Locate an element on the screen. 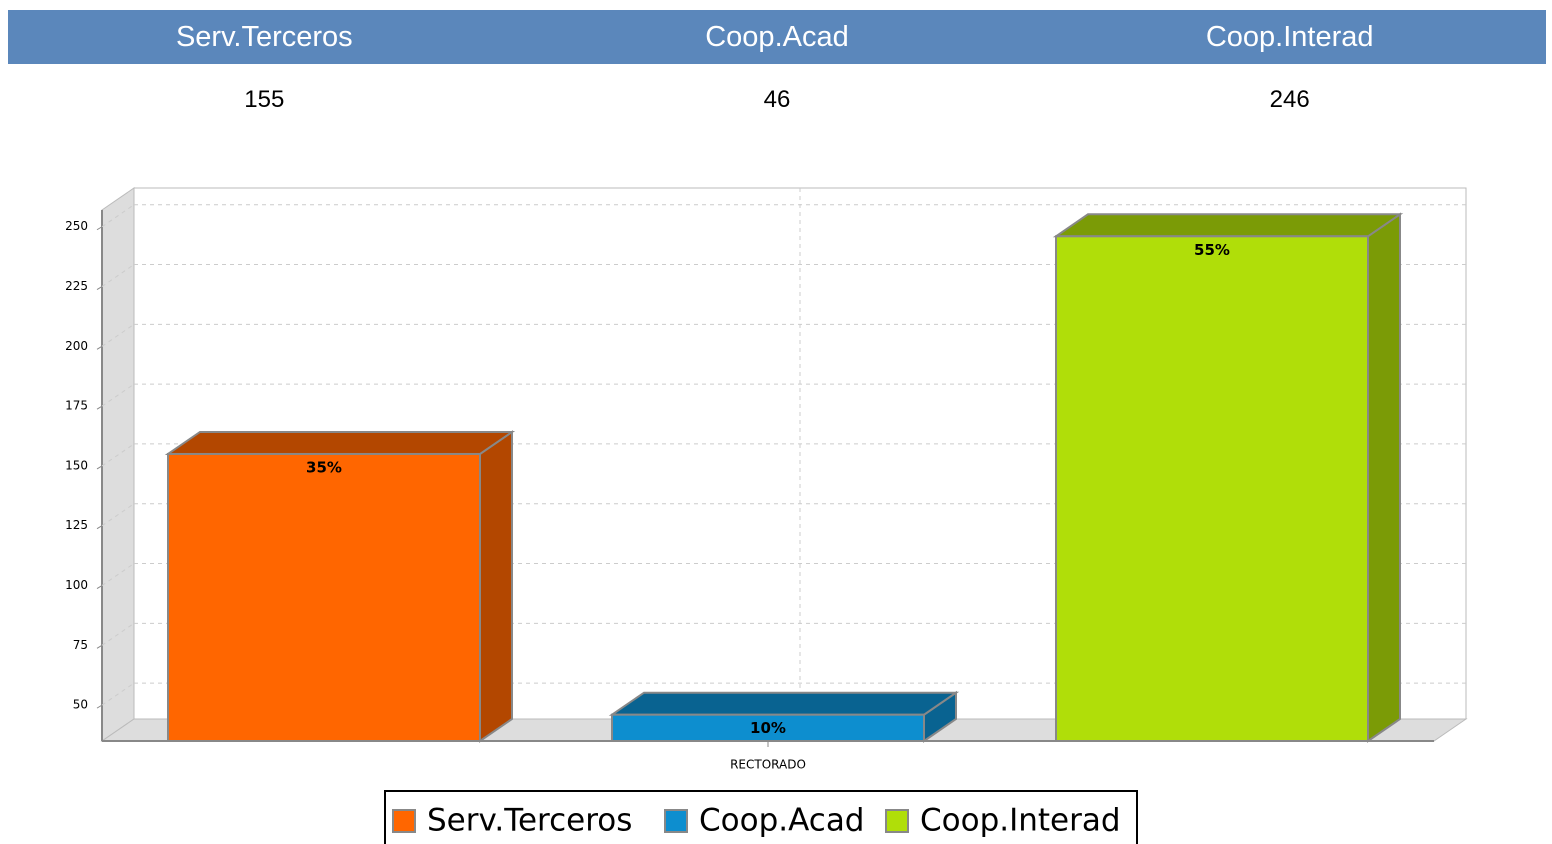 The height and width of the screenshot is (844, 1552). value-cell: 155 is located at coordinates (264, 99).